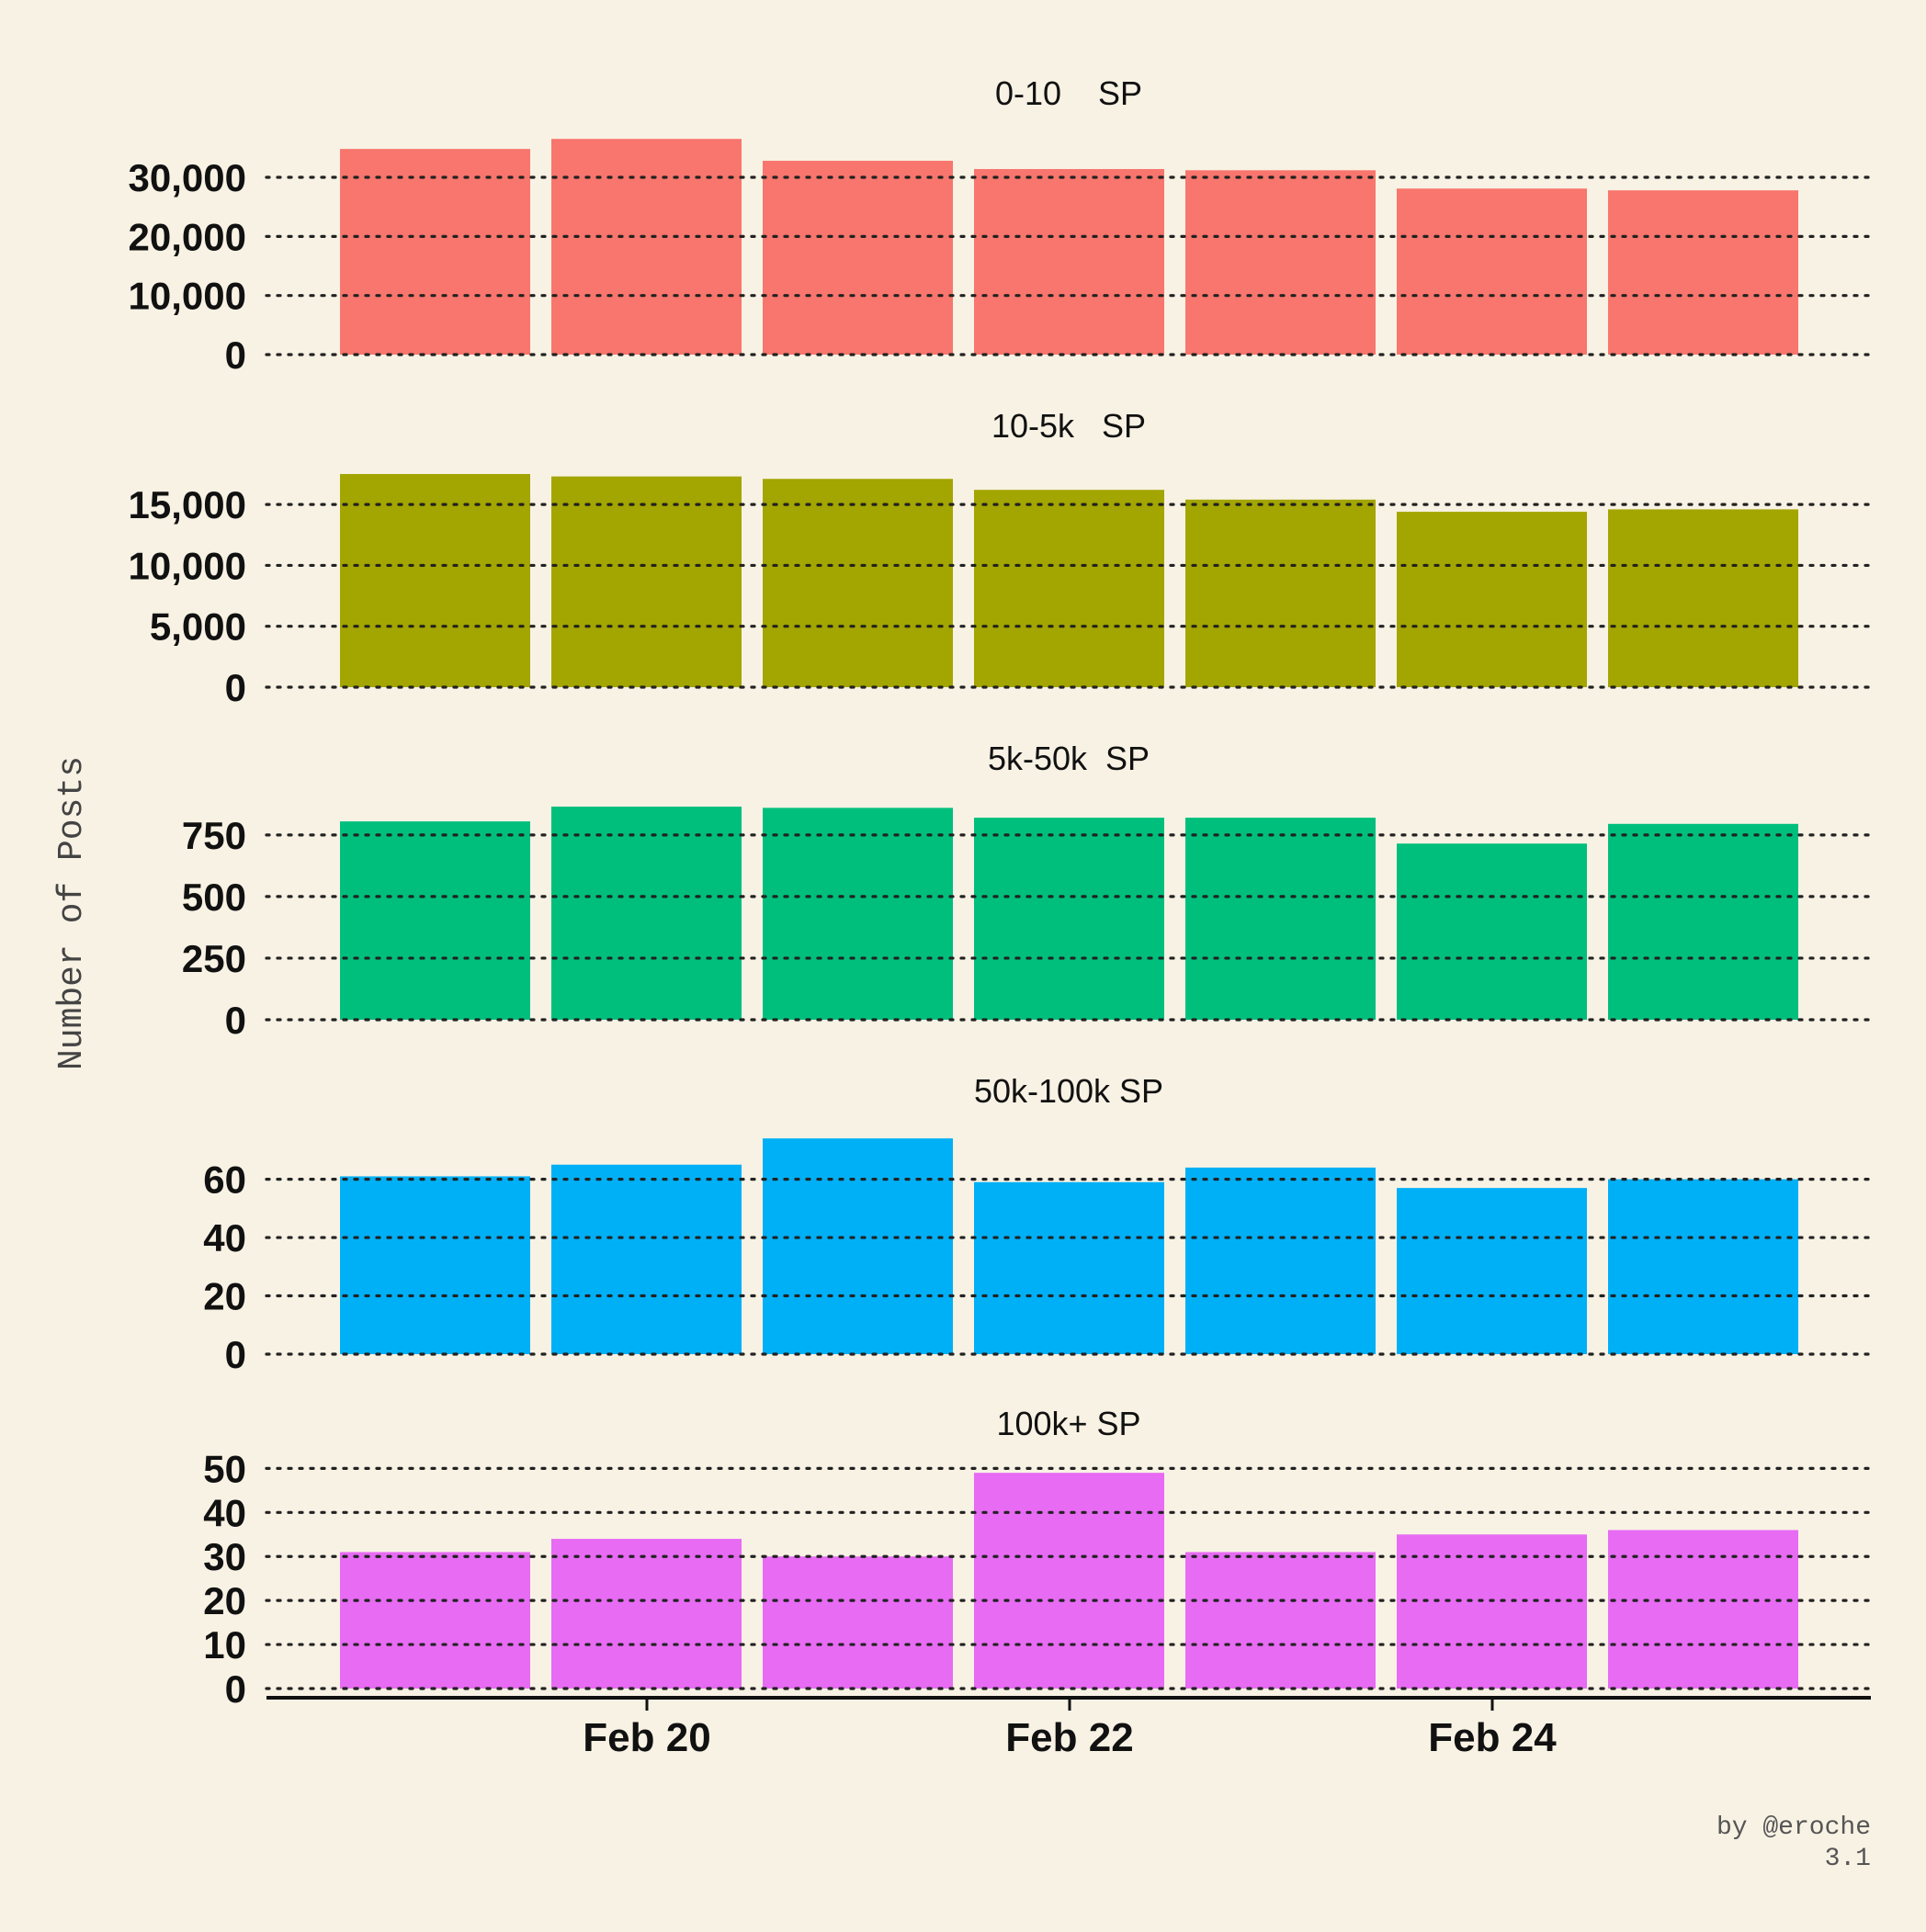  Describe the element at coordinates (224, 1468) in the screenshot. I see `y-tick-label-panel5: 50` at that location.